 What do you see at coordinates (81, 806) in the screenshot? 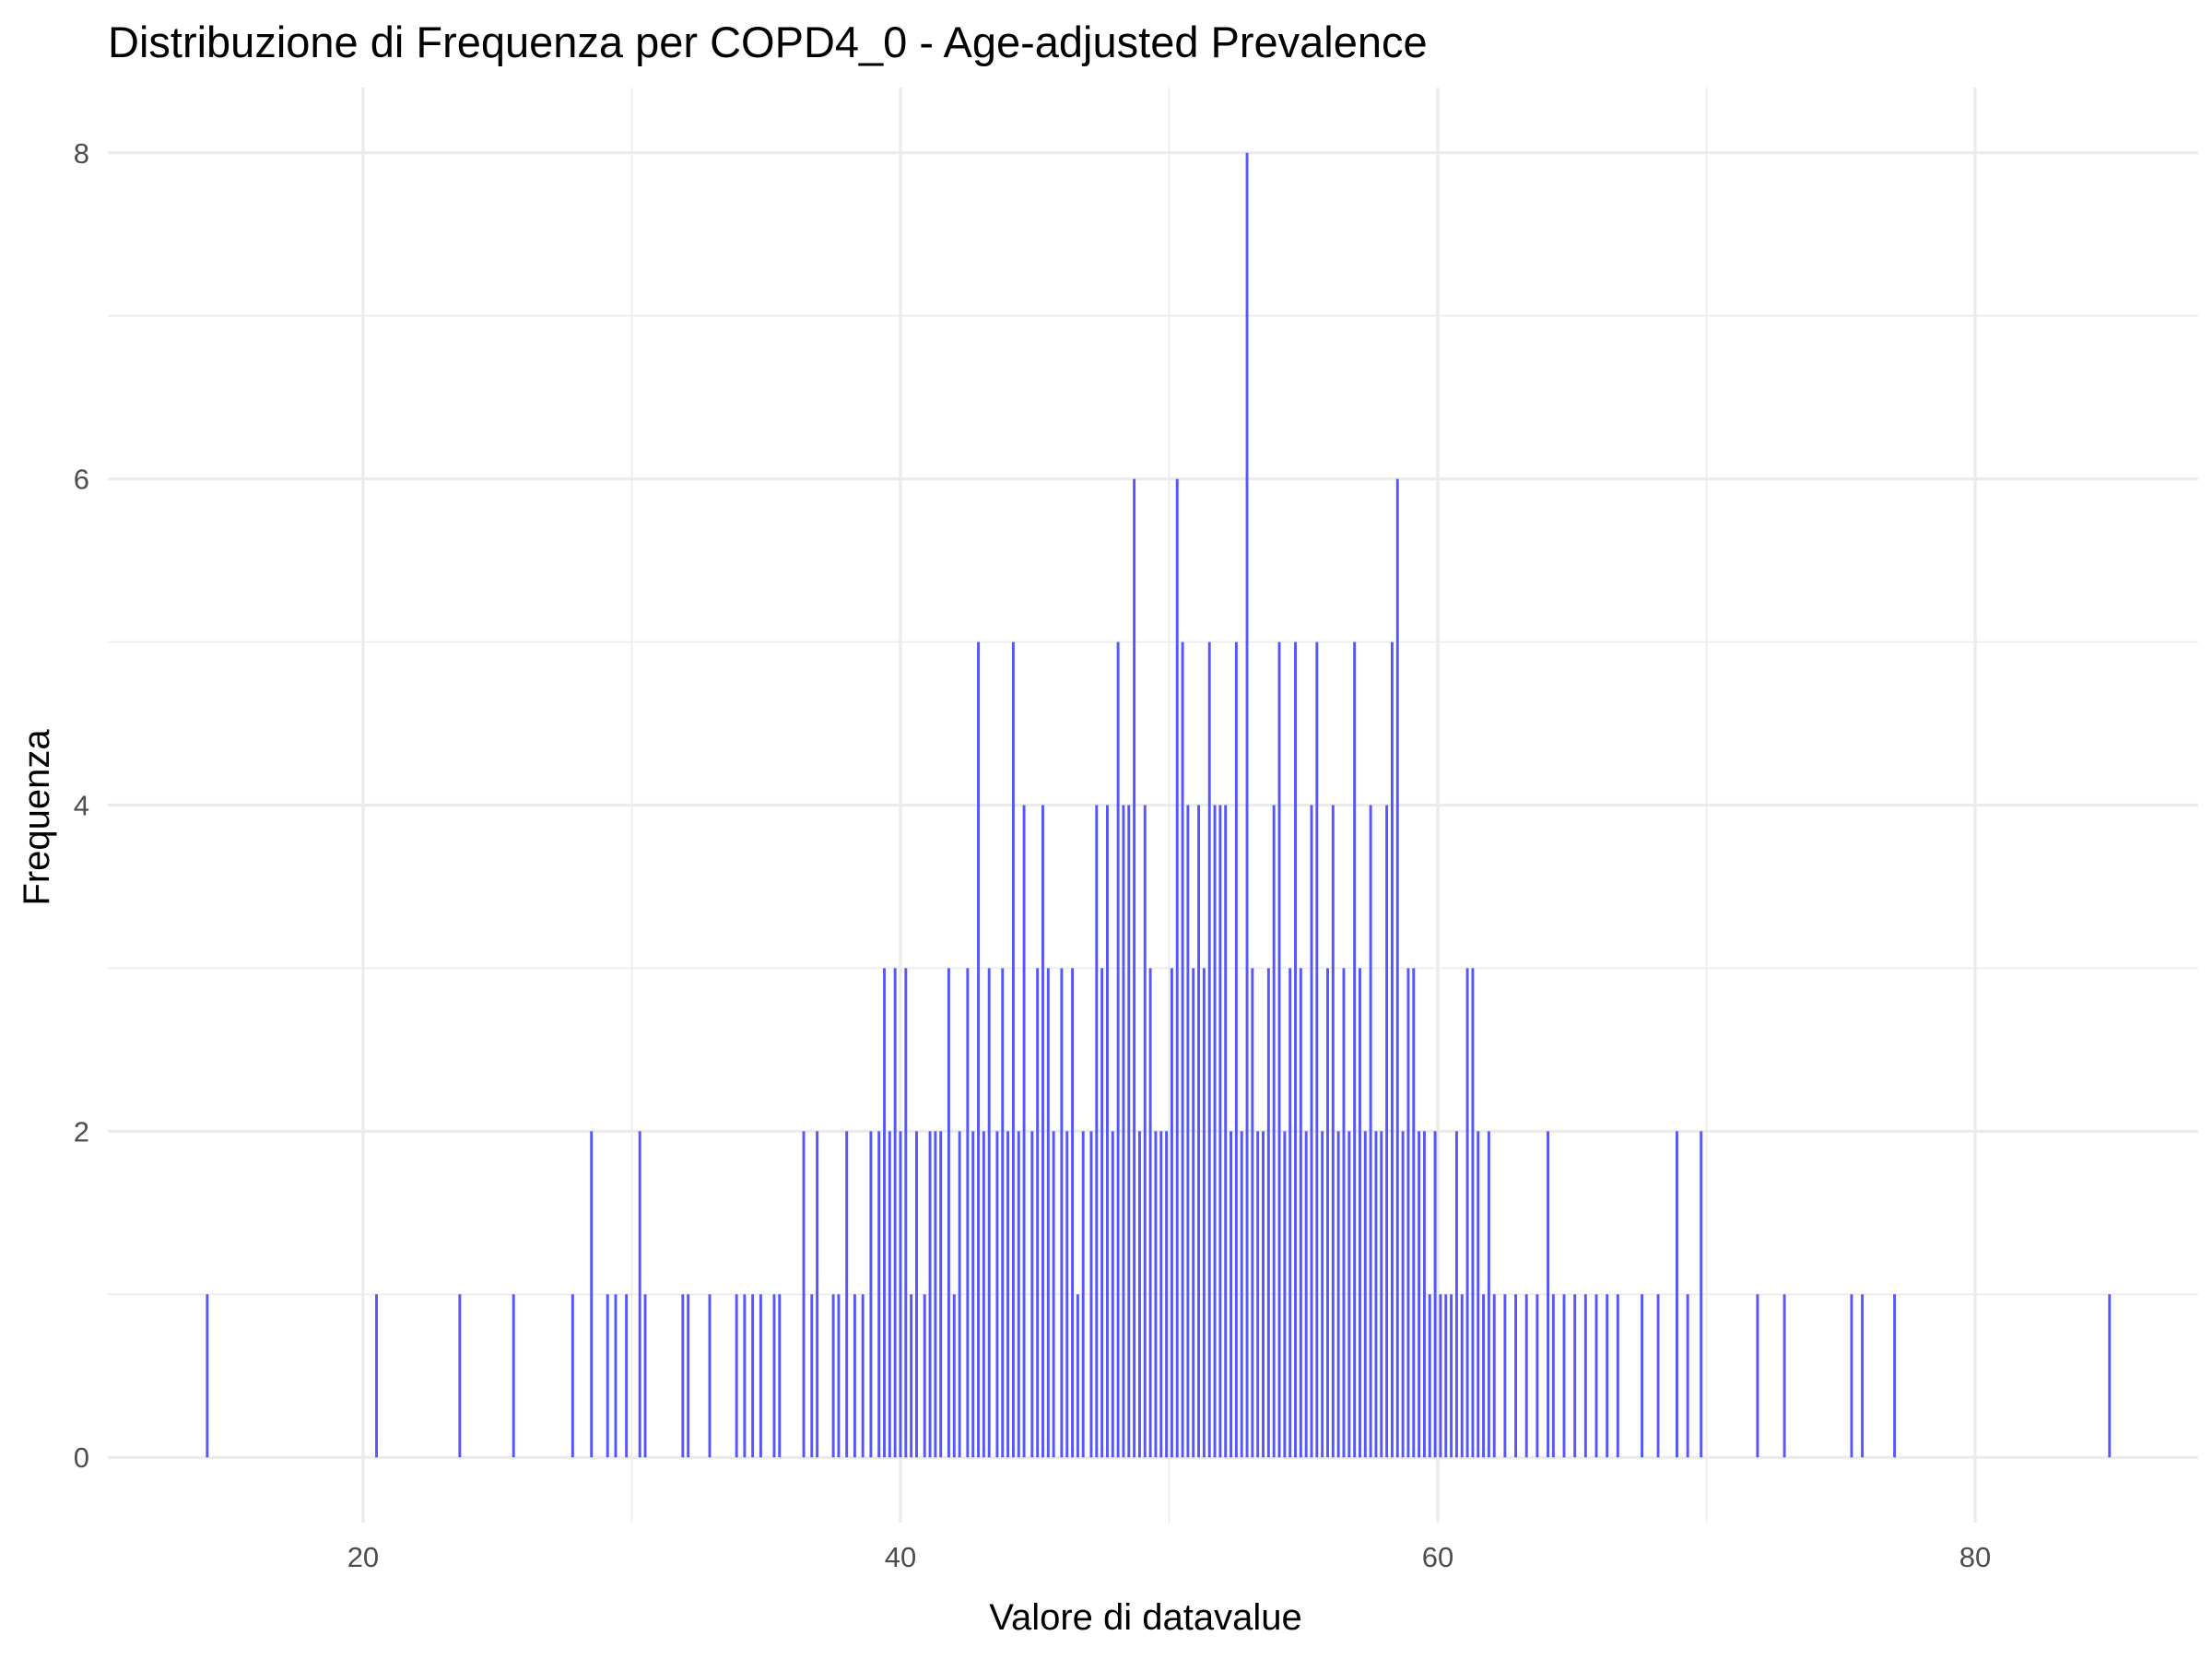
I see `y-tick-label: 4` at bounding box center [81, 806].